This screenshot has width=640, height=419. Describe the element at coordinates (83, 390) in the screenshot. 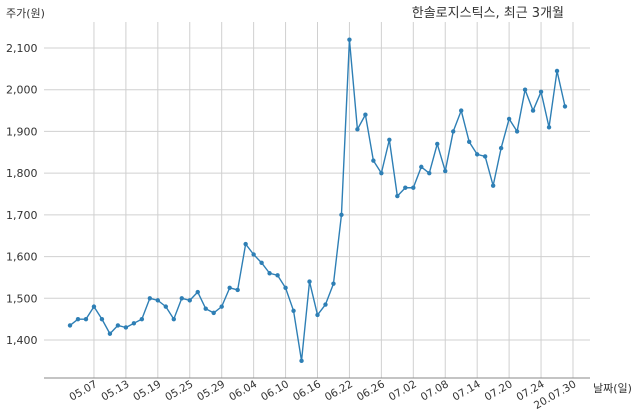

I see `x-tick-label: 05.07` at that location.